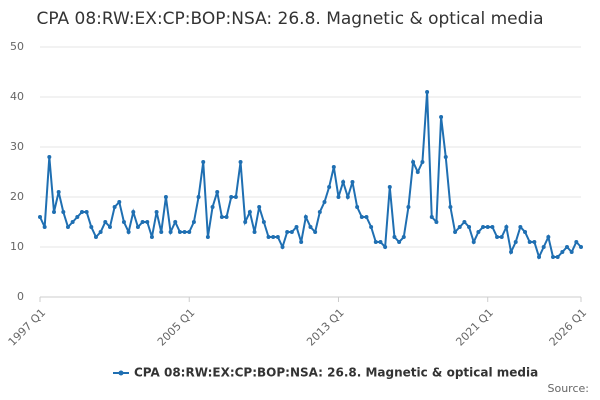 Image resolution: width=600 pixels, height=400 pixels. Describe the element at coordinates (27, 327) in the screenshot. I see `x-tick-label: 1997 Q1` at that location.